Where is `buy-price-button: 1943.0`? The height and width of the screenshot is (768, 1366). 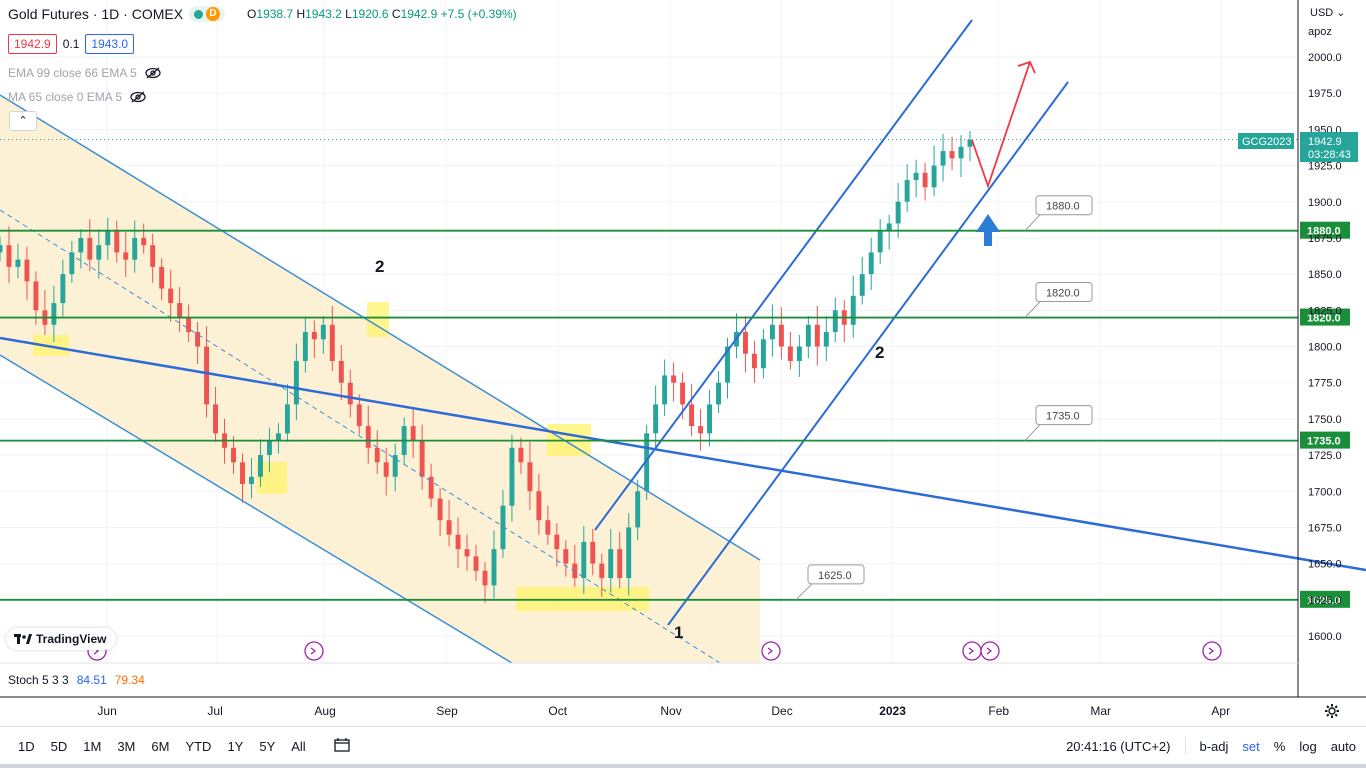 buy-price-button: 1943.0 is located at coordinates (110, 44).